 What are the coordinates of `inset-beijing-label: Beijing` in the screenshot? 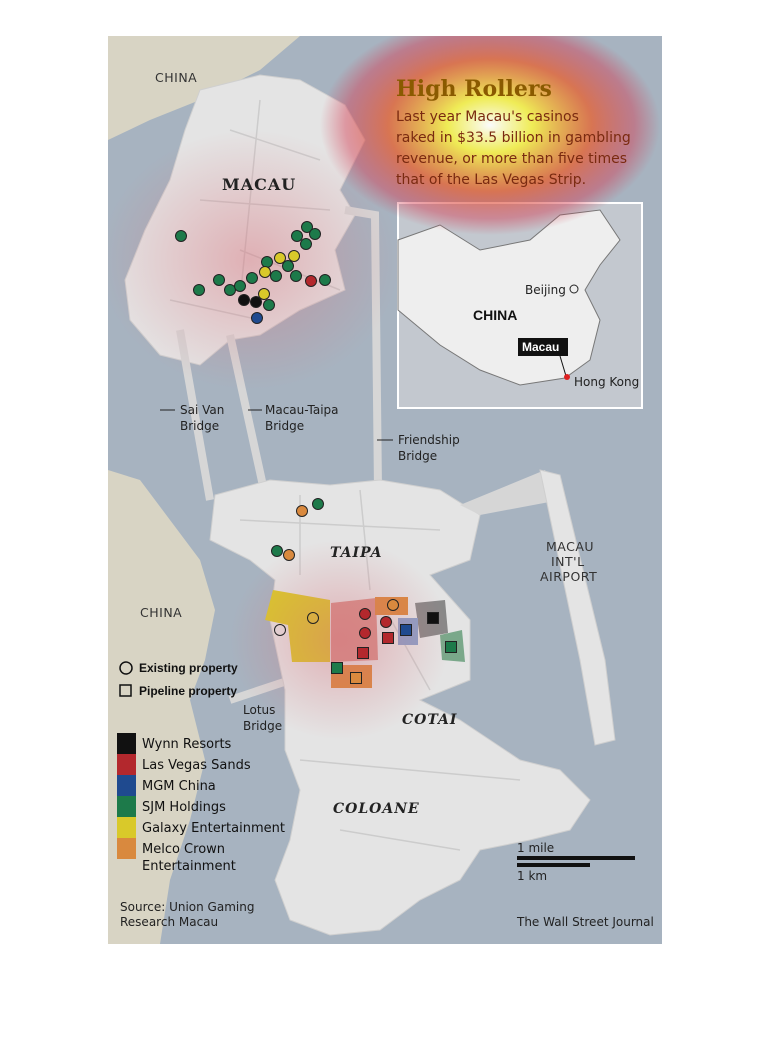 It's located at (545, 290).